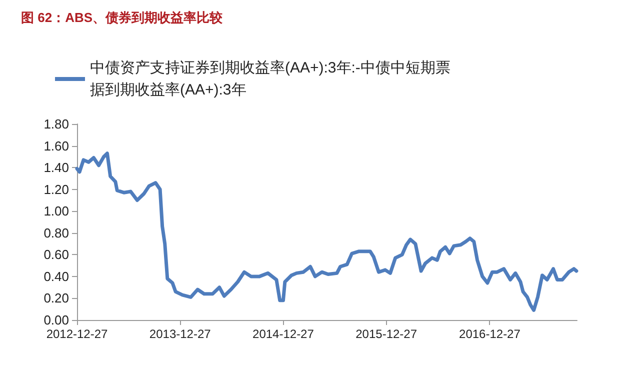 This screenshot has width=632, height=389. Describe the element at coordinates (56, 124) in the screenshot. I see `y-tick-label: 1.80` at that location.